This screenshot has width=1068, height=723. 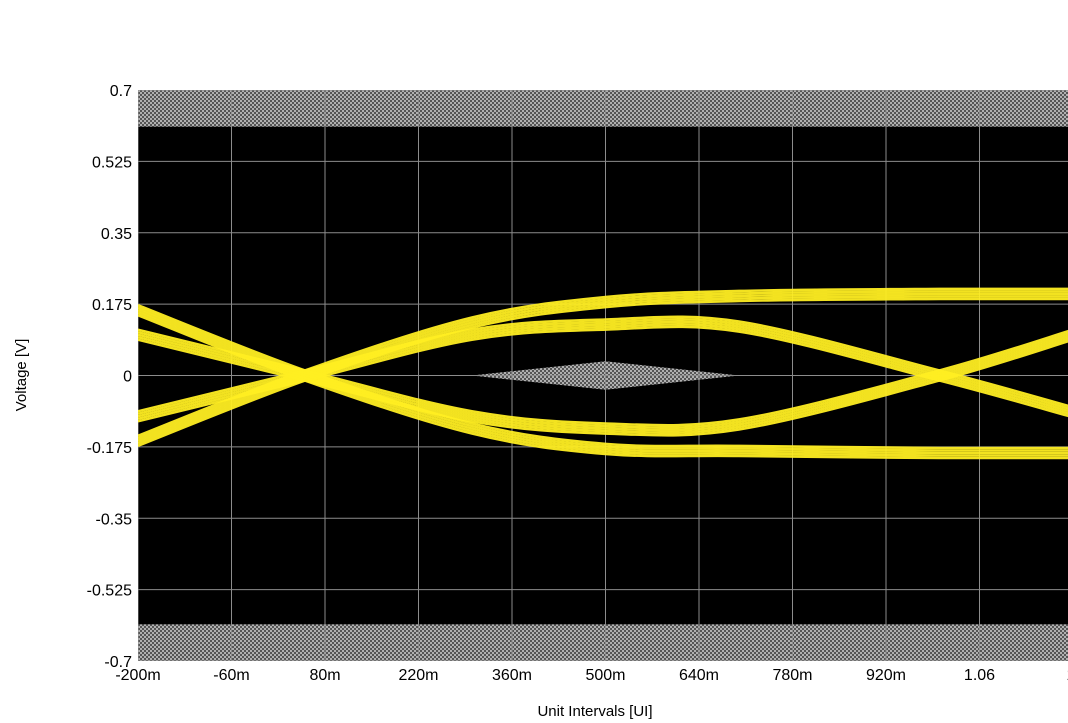 I want to click on x-tick-label: 500m, so click(x=605, y=675).